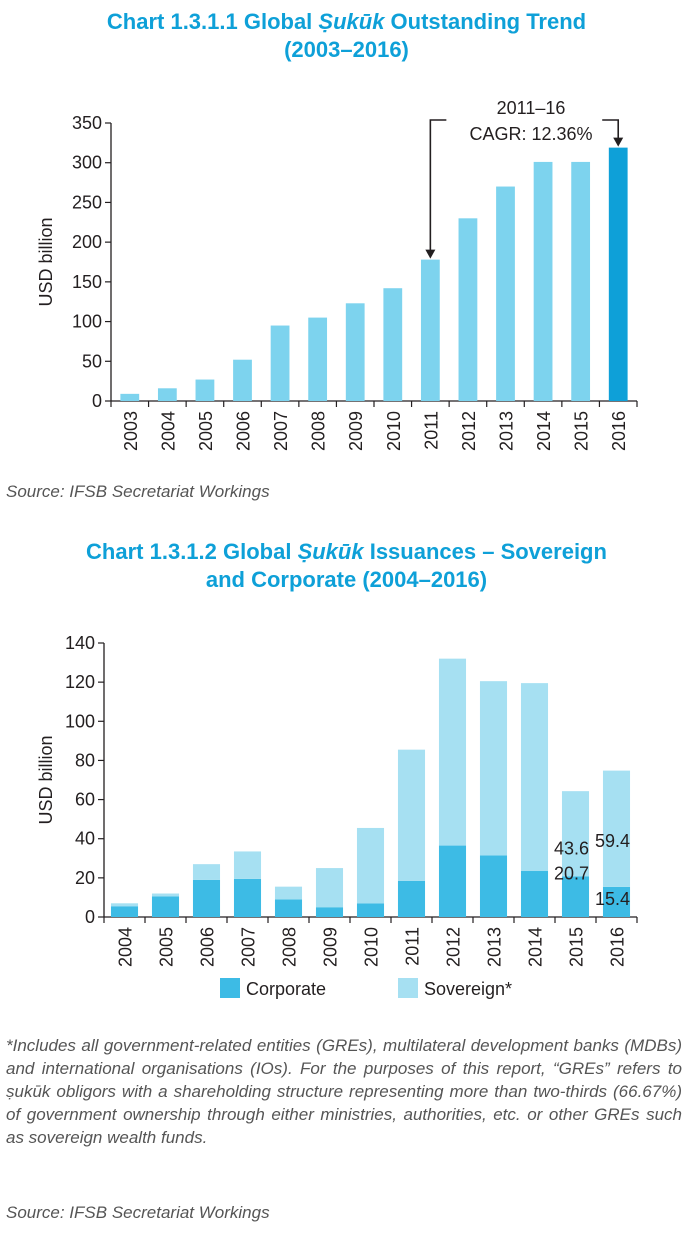 The image size is (693, 1239). What do you see at coordinates (230, 988) in the screenshot?
I see `chart2-legend-swatch-corporate` at bounding box center [230, 988].